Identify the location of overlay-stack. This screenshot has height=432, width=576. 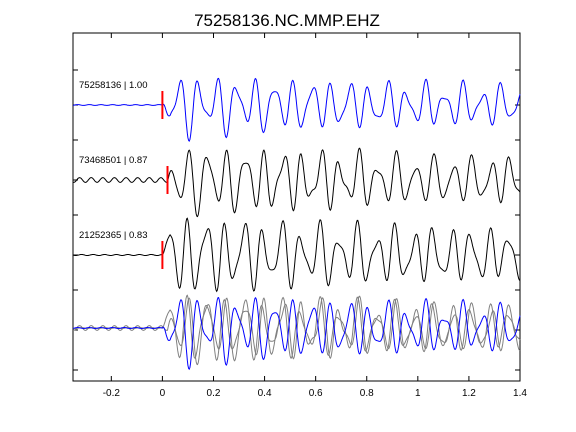
(296, 332).